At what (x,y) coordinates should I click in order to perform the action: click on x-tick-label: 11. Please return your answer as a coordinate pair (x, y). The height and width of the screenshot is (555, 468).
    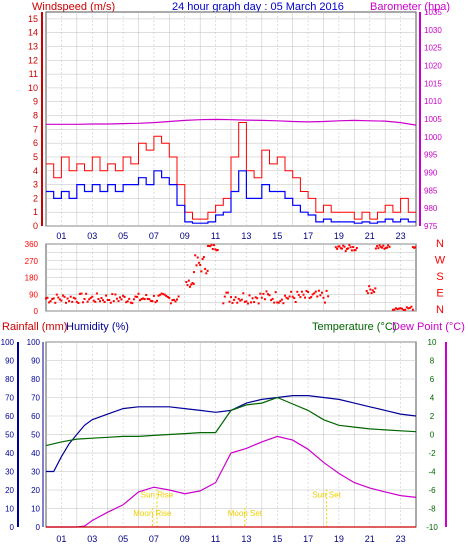
    Looking at the image, I should click on (215, 236).